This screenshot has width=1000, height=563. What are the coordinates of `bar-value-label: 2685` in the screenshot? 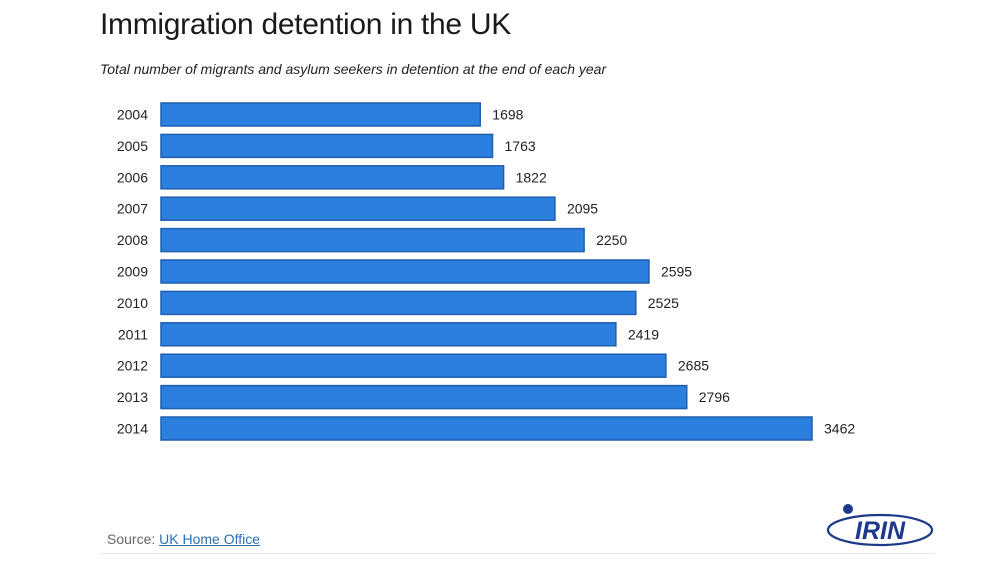 It's located at (693, 366).